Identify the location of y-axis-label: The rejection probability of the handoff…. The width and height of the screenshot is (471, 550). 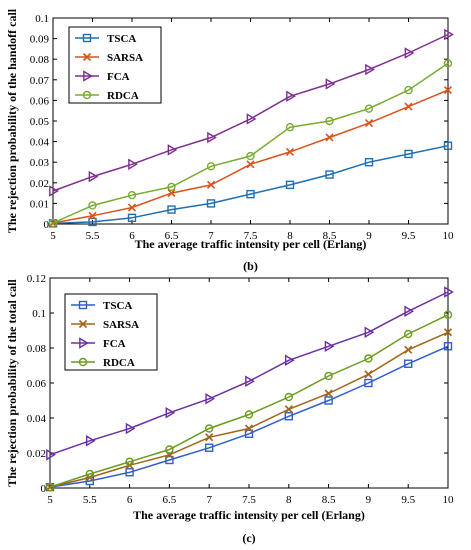
(12, 120).